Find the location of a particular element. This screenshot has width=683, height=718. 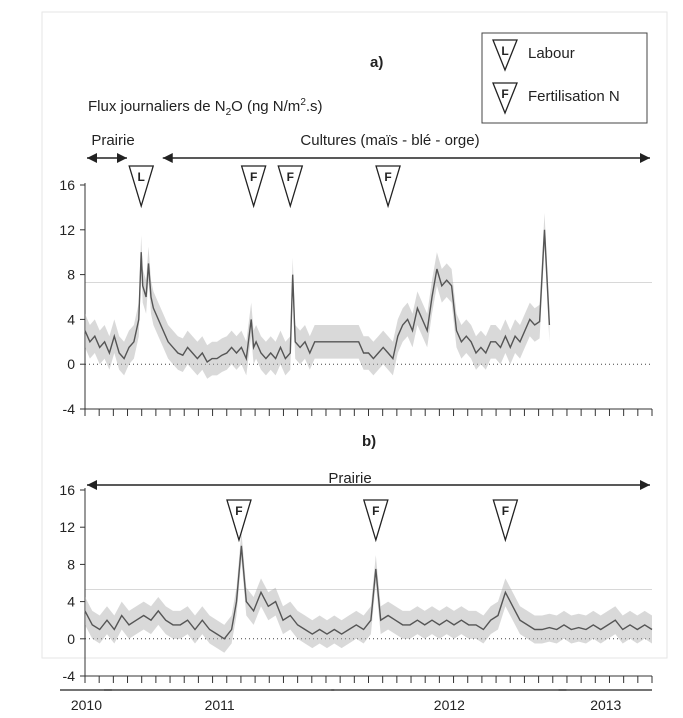

year-label: 2010 is located at coordinates (86, 705).